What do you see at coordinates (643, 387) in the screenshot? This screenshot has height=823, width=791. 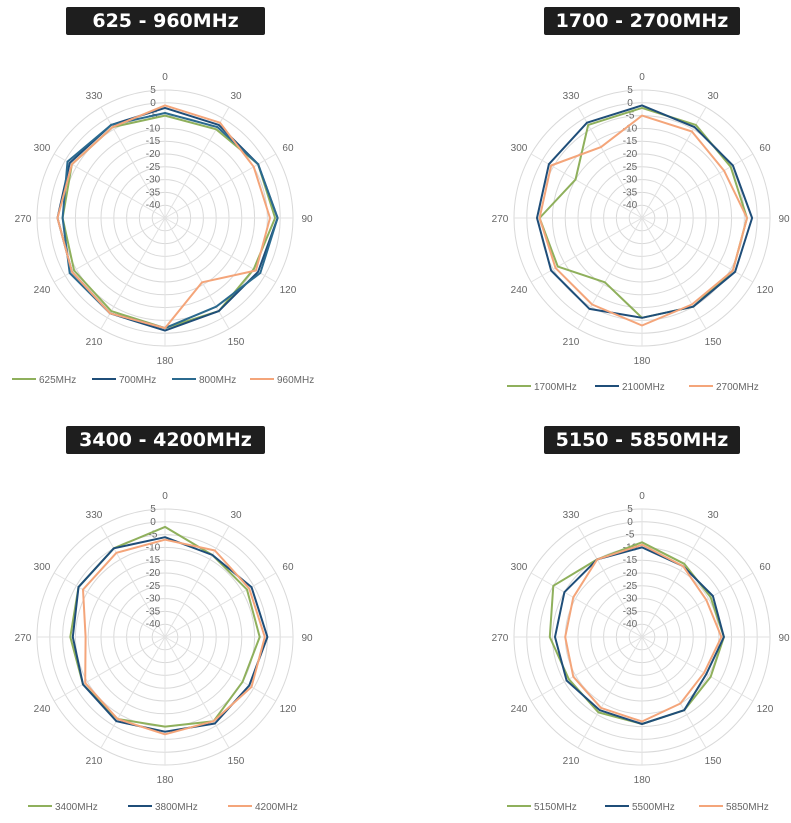 I see `legend-label: 2100MHz` at bounding box center [643, 387].